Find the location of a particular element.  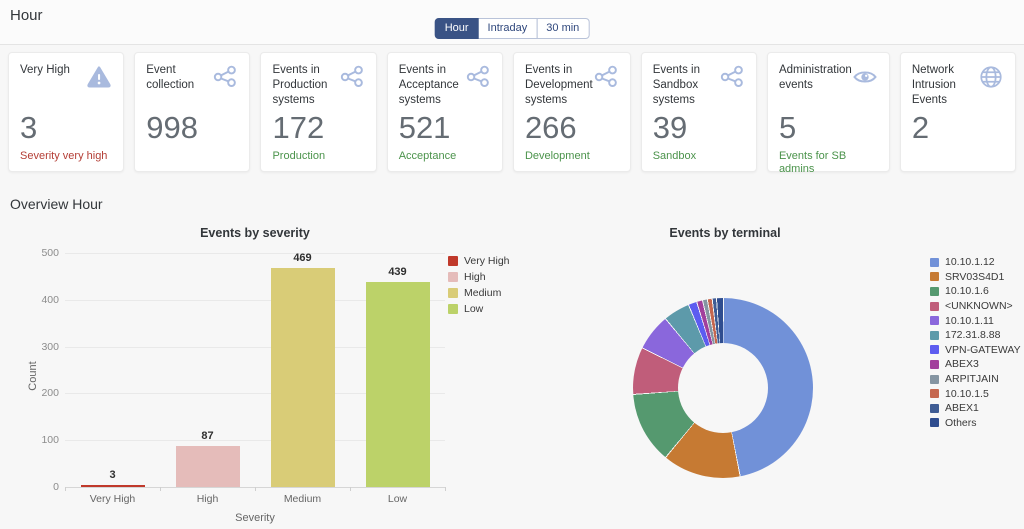

legend-item-medium: Medium is located at coordinates (479, 293).